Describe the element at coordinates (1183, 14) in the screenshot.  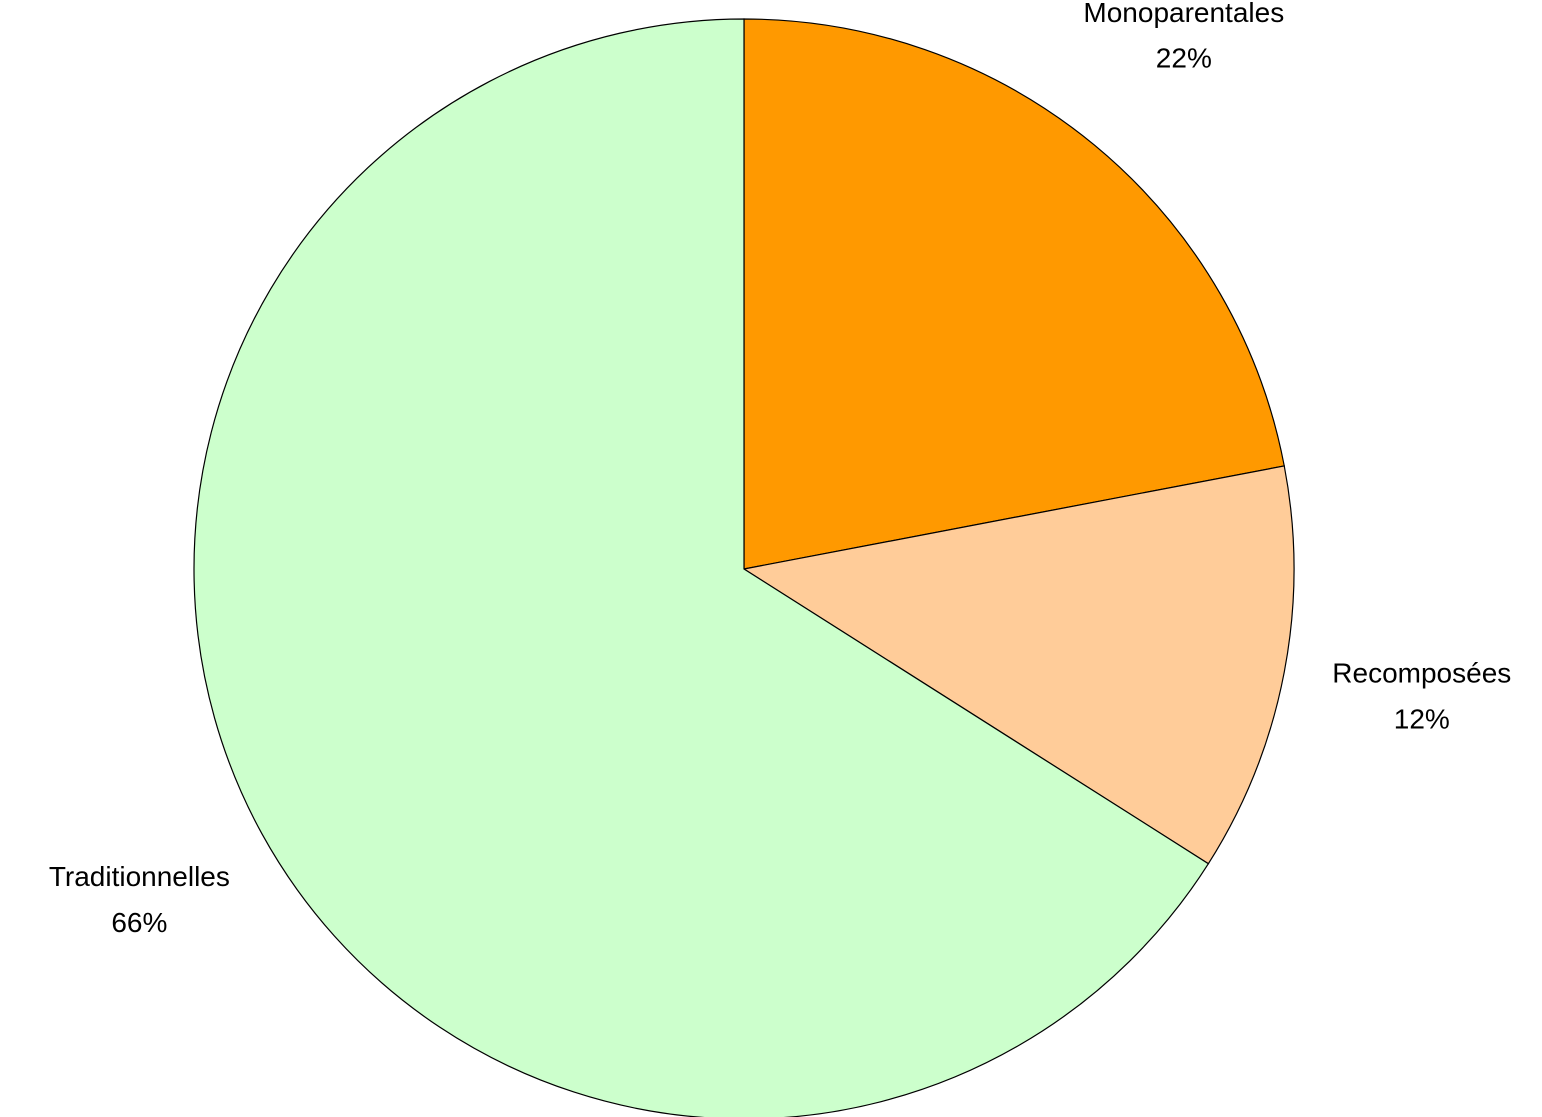
I see `slice-label: Monoparentales` at that location.